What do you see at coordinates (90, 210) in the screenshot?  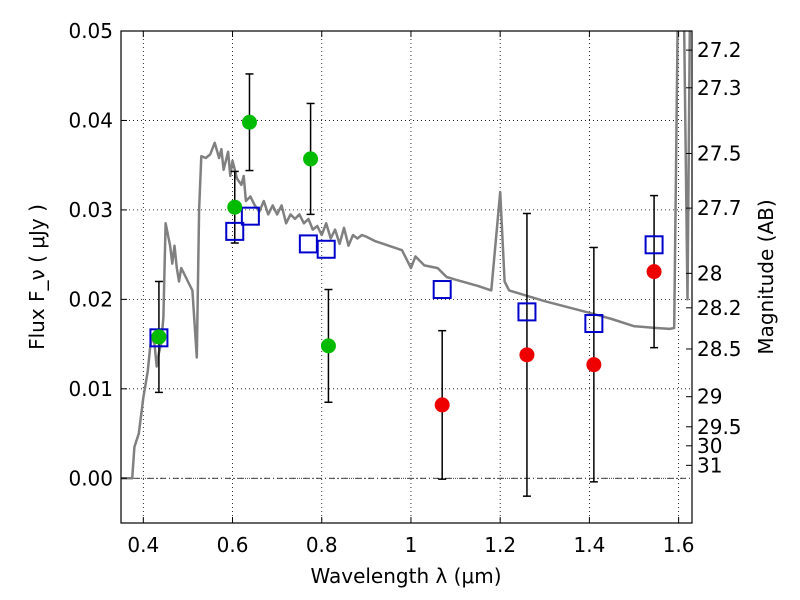 I see `y-tick-label: 0.03` at bounding box center [90, 210].